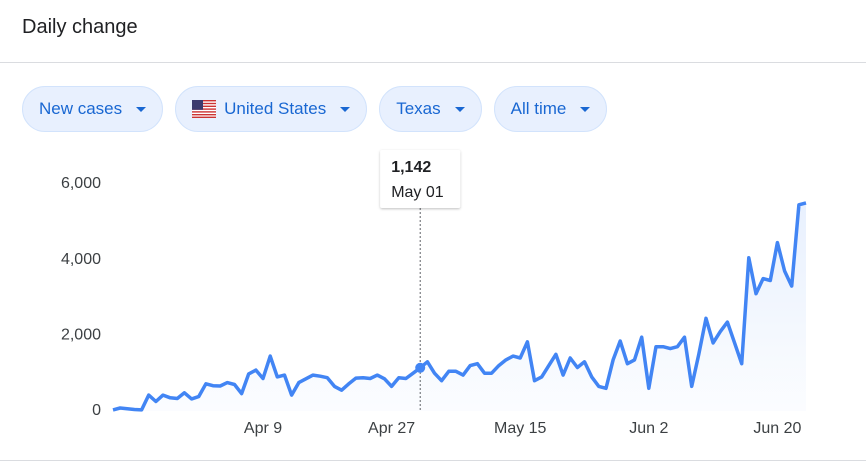  I want to click on header-title: Daily change, so click(80, 27).